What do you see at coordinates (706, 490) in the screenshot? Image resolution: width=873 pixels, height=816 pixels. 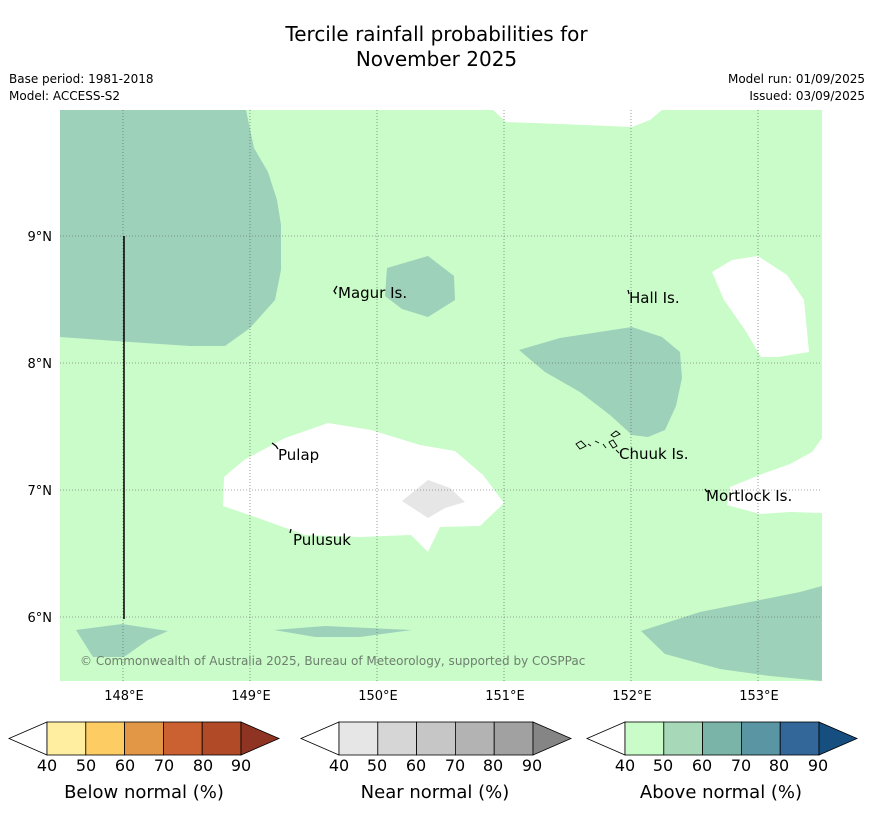 I see `island-mortlock` at bounding box center [706, 490].